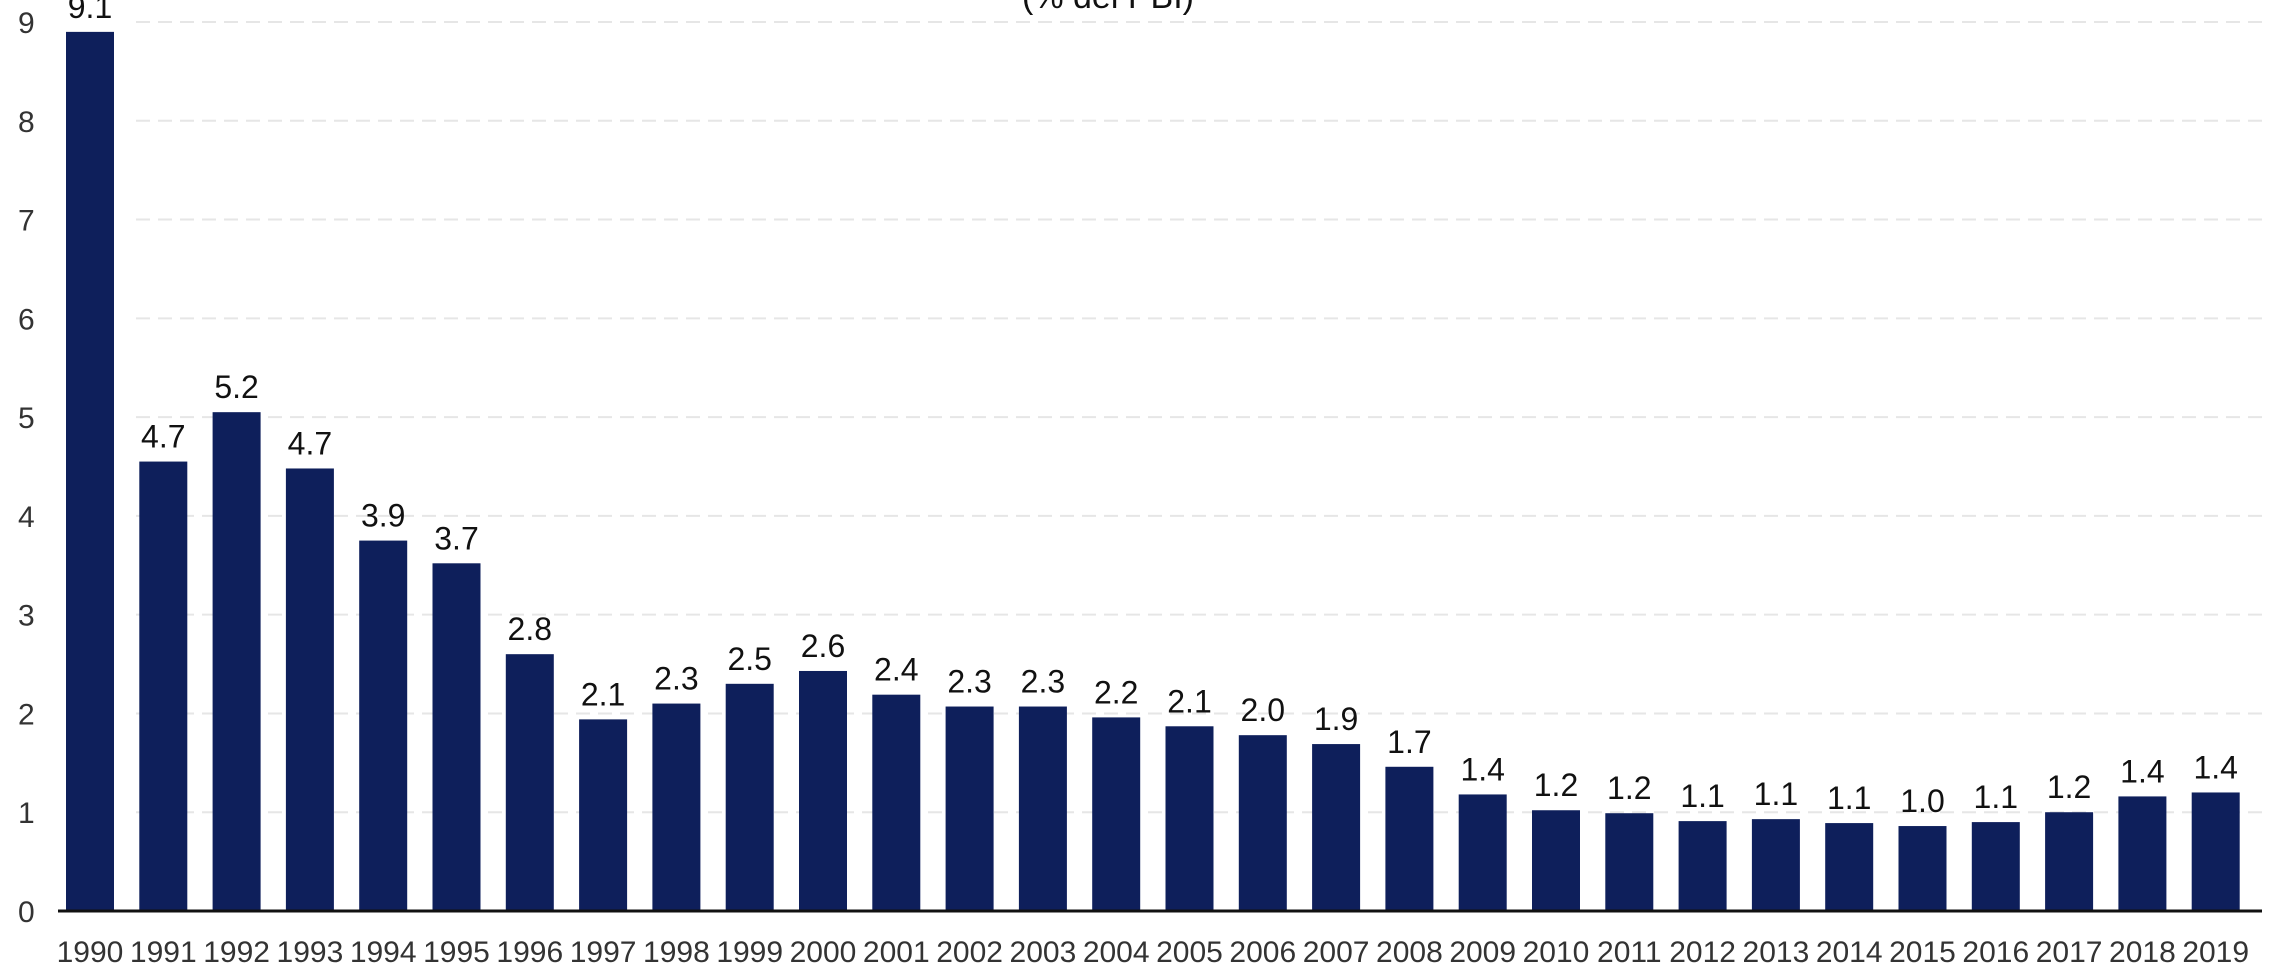 This screenshot has height=966, width=2272. I want to click on data-label-2004: 2.2, so click(1116, 692).